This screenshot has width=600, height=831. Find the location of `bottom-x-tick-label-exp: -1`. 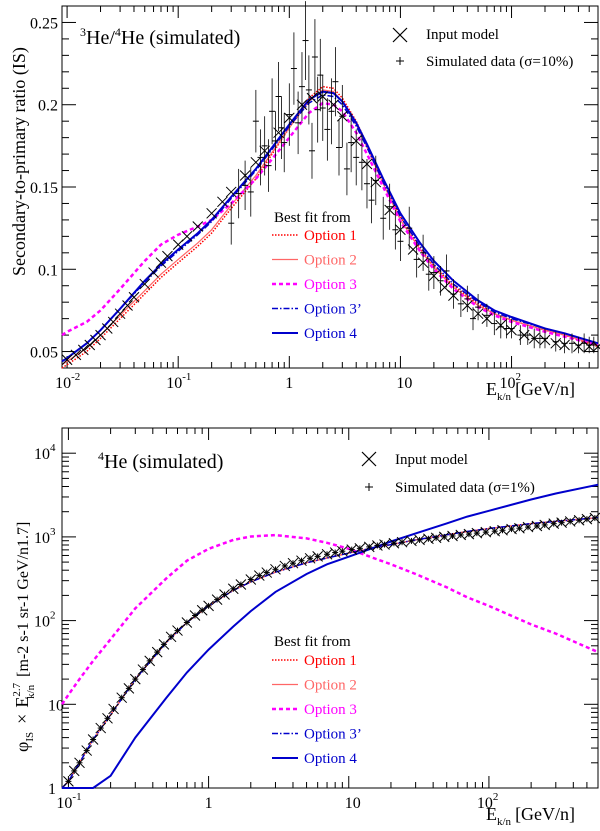

bottom-x-tick-label-exp: -1 is located at coordinates (76, 797).